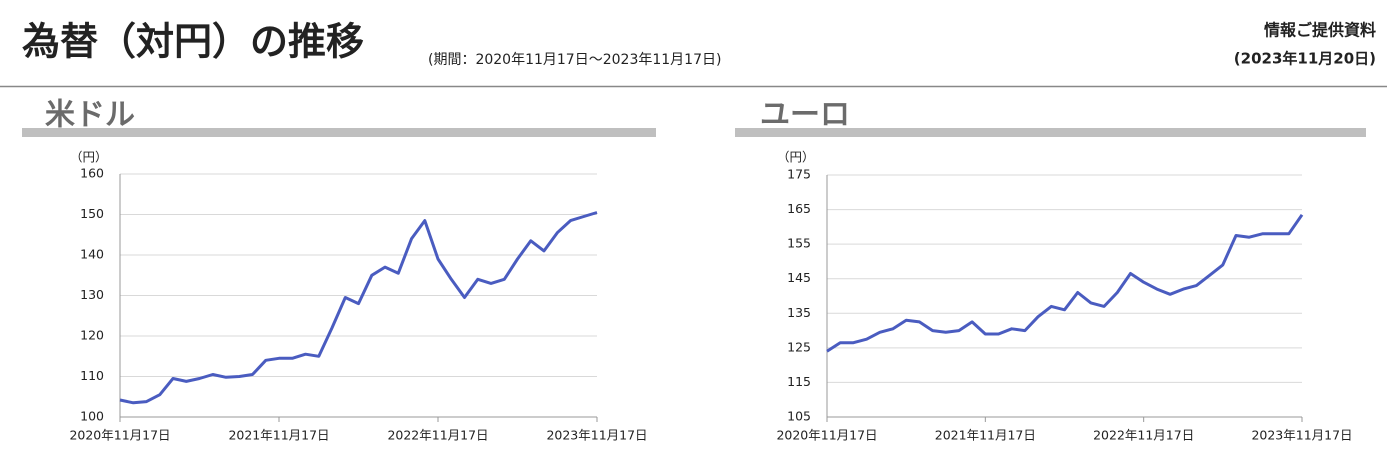  Describe the element at coordinates (92, 173) in the screenshot. I see `y-tick-label: 160` at that location.